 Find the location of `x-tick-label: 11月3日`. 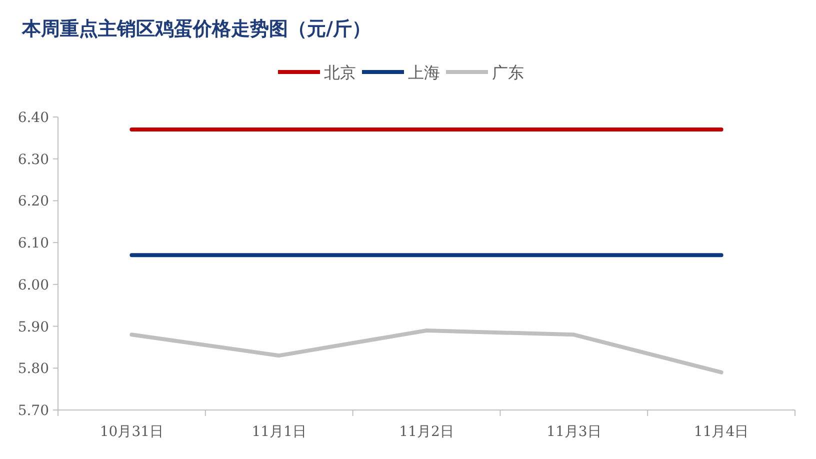

x-tick-label: 11月3日 is located at coordinates (574, 432).